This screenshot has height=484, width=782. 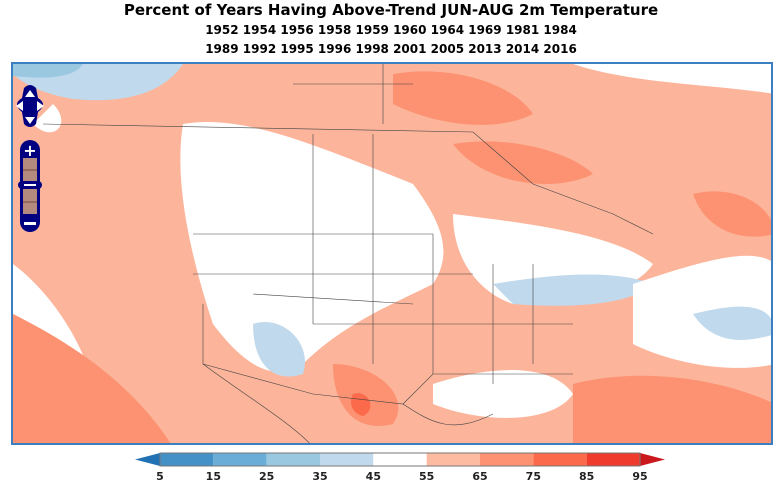 What do you see at coordinates (533, 476) in the screenshot?
I see `colorbar-tick-label: 75` at bounding box center [533, 476].